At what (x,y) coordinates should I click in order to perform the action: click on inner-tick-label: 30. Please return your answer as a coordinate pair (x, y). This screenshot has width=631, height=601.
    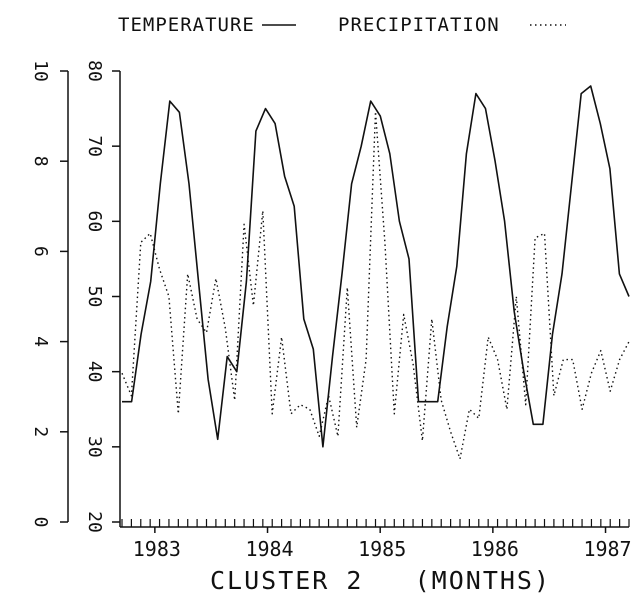
    Looking at the image, I should click on (94, 447).